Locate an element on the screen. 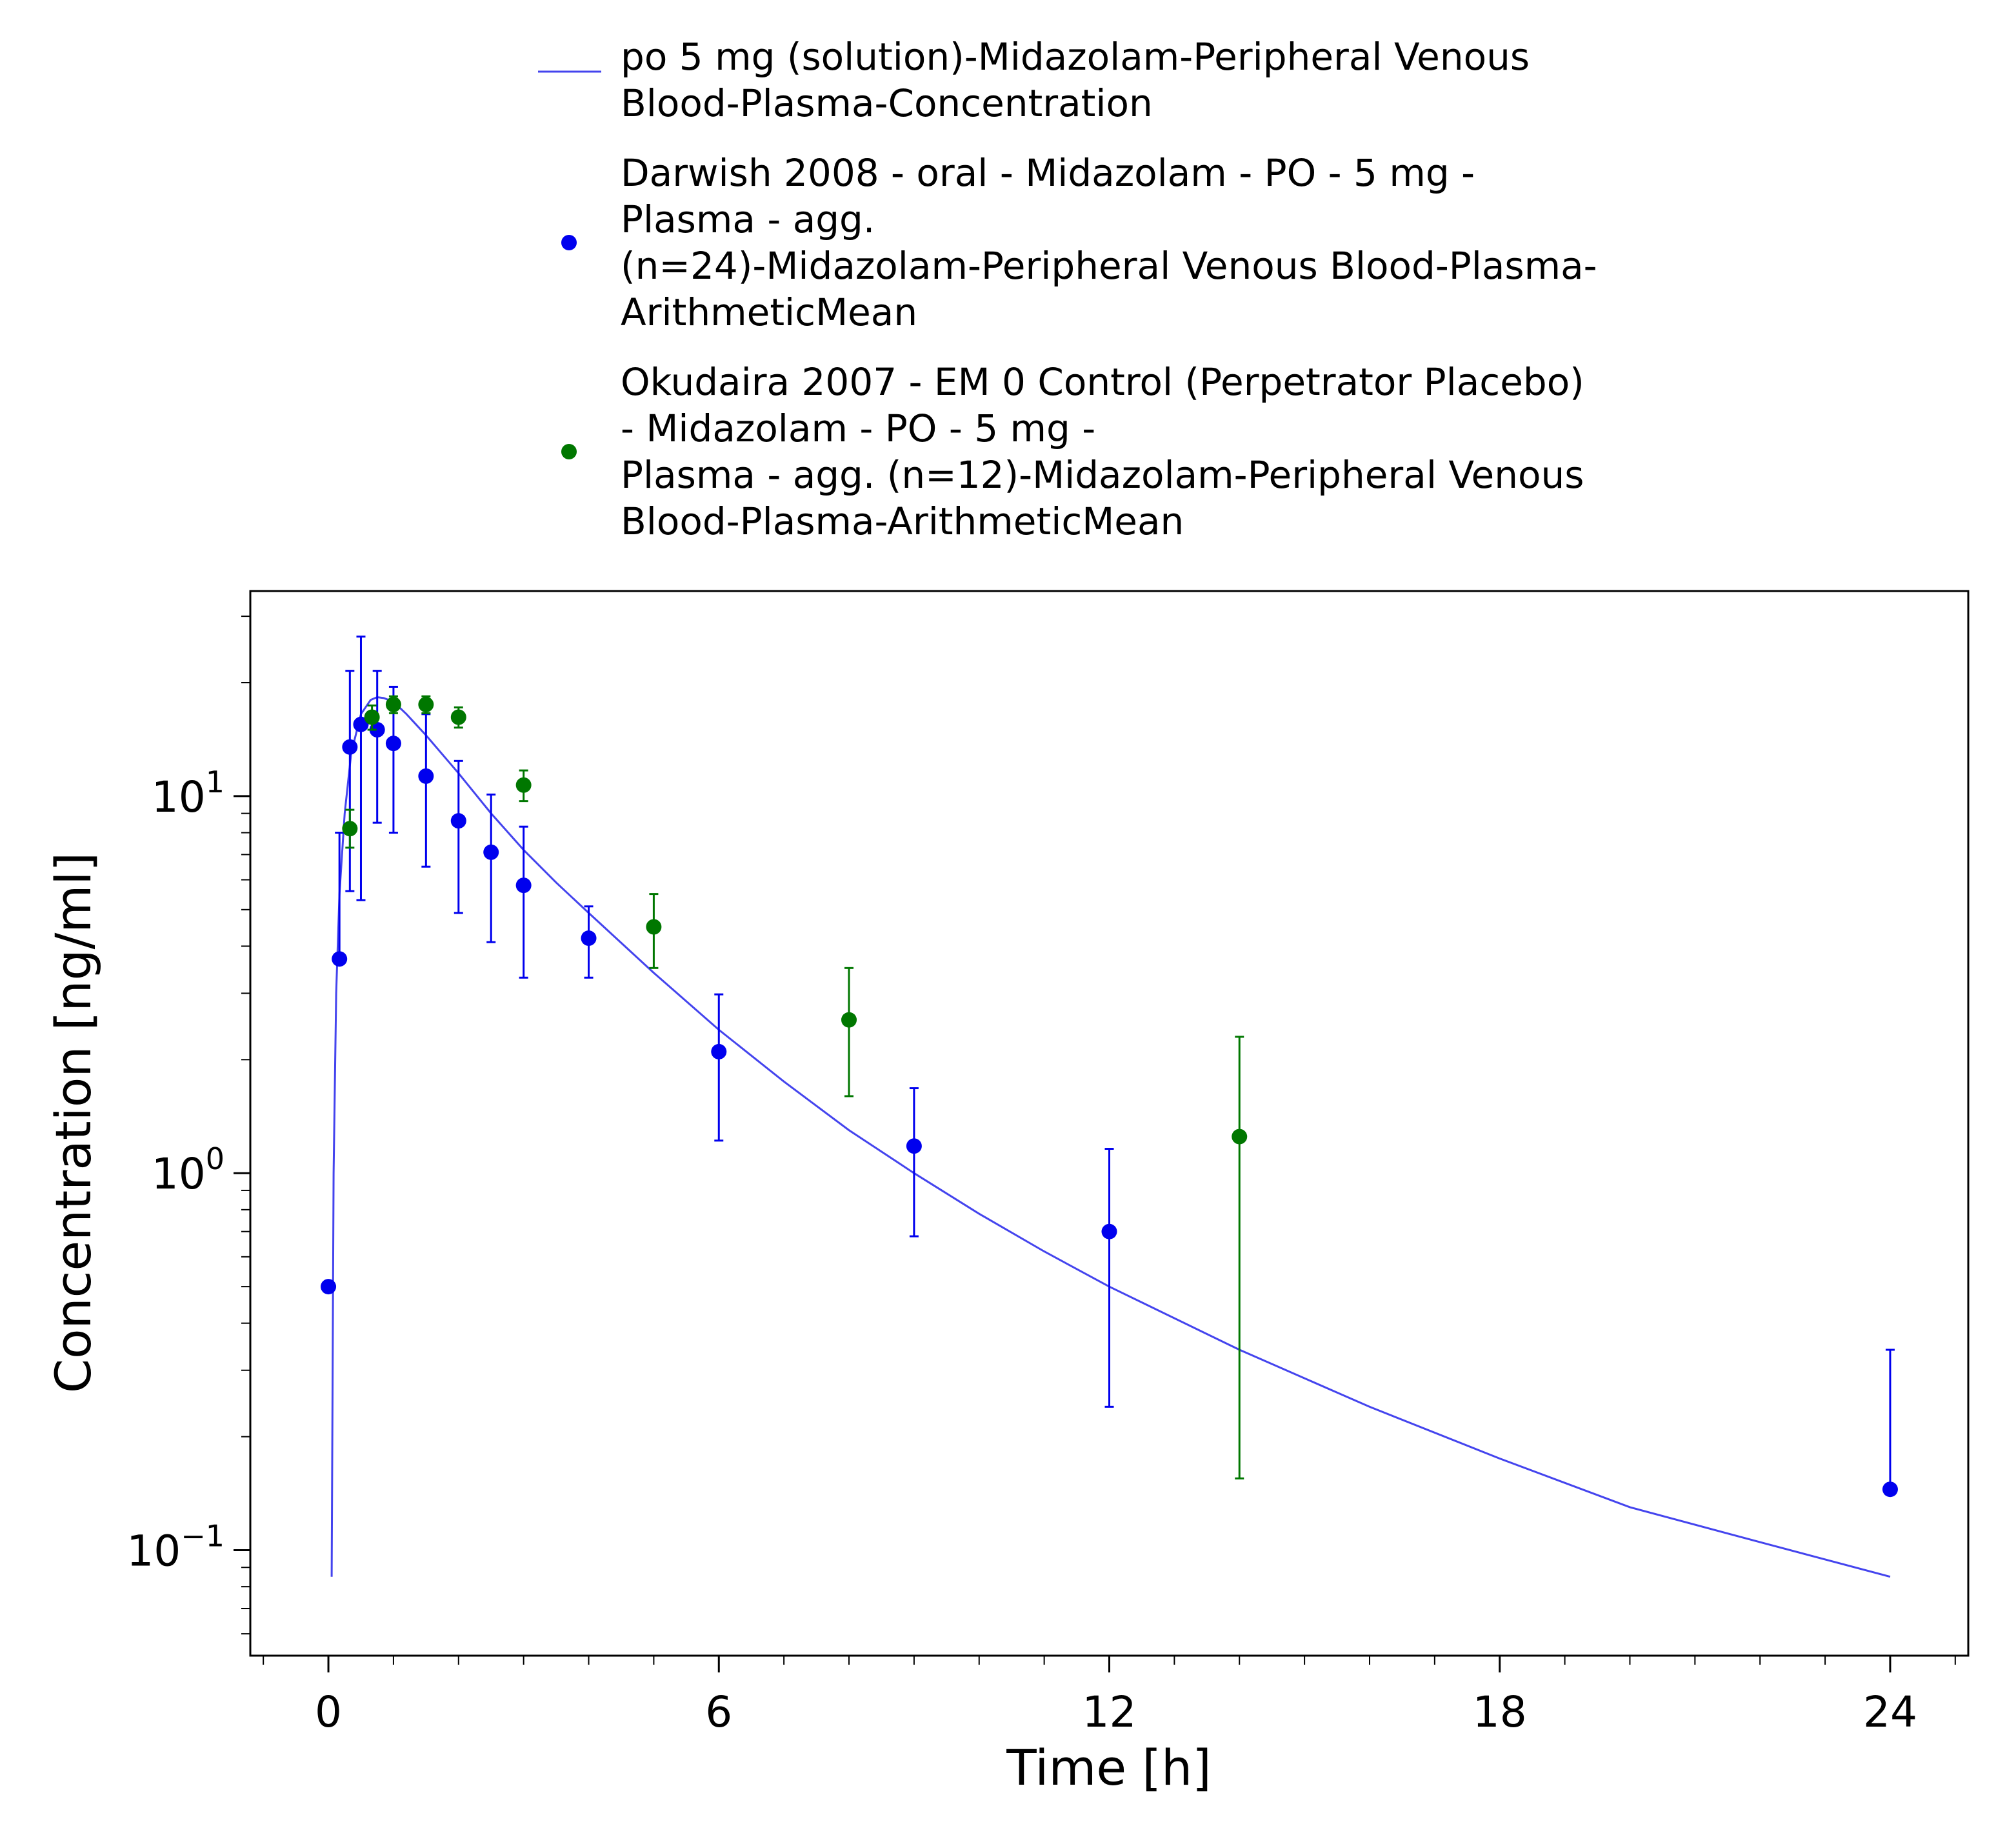 This screenshot has height=1846, width=2016. x-axis-title: Time [h] is located at coordinates (1109, 1767).